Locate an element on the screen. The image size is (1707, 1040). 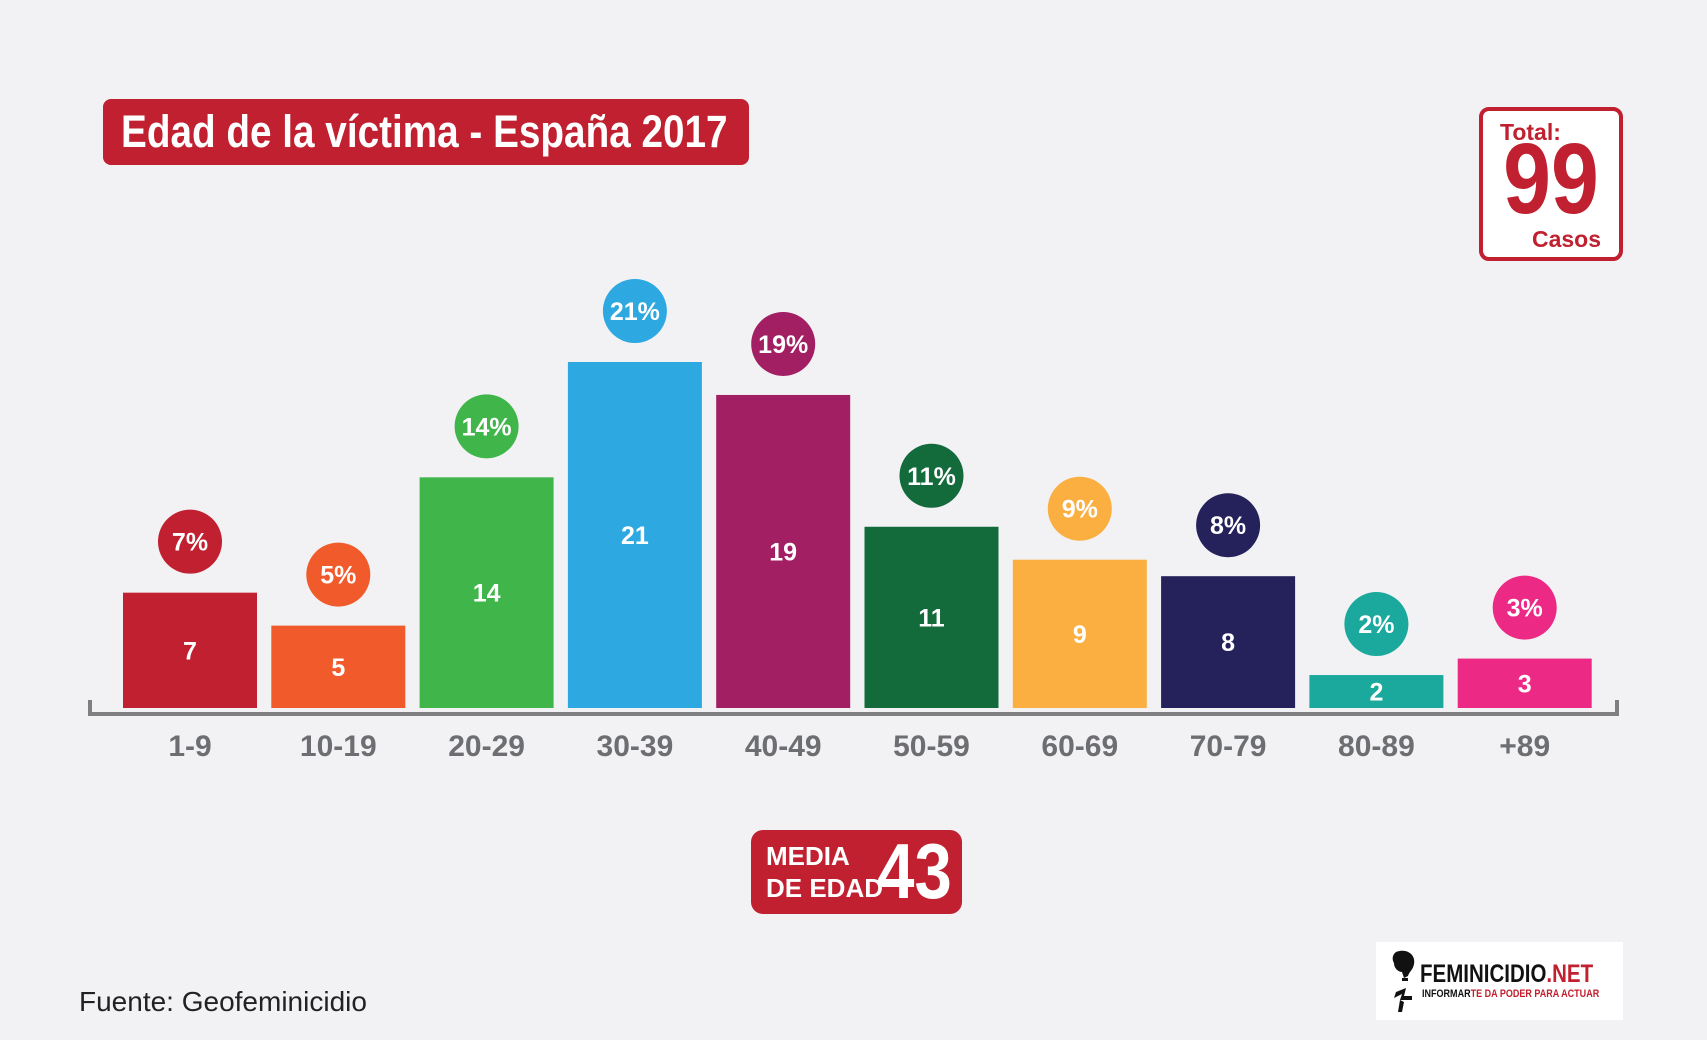
percent-label: 19% is located at coordinates (783, 345).